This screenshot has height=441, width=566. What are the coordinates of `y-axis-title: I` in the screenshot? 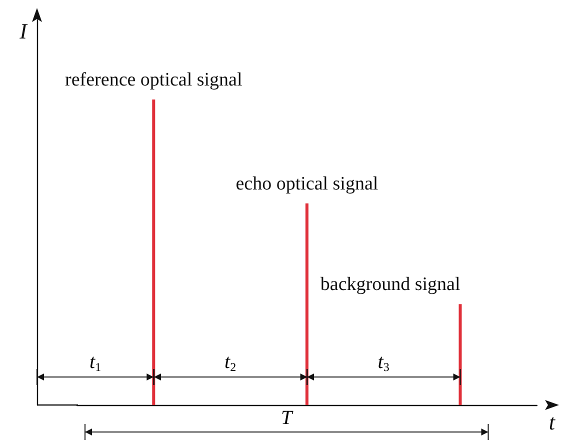 It's located at (23, 31).